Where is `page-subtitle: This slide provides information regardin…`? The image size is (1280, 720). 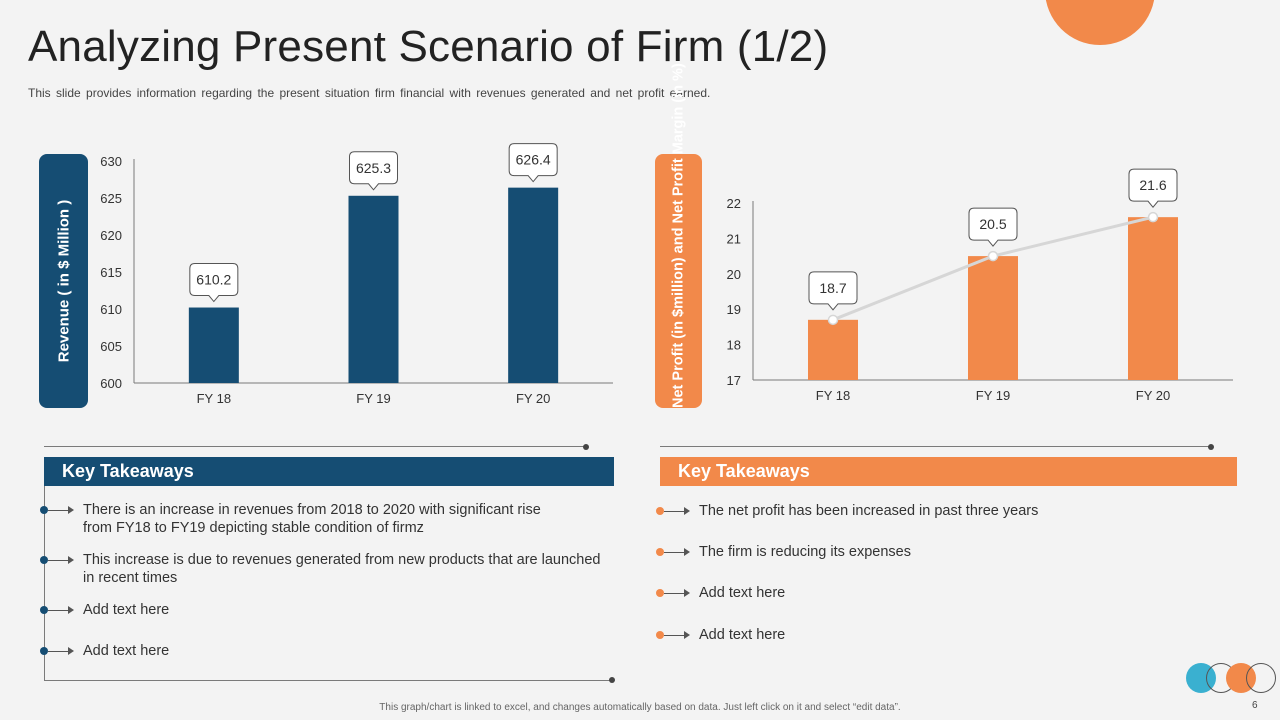
page-subtitle: This slide provides information regardin… is located at coordinates (369, 93).